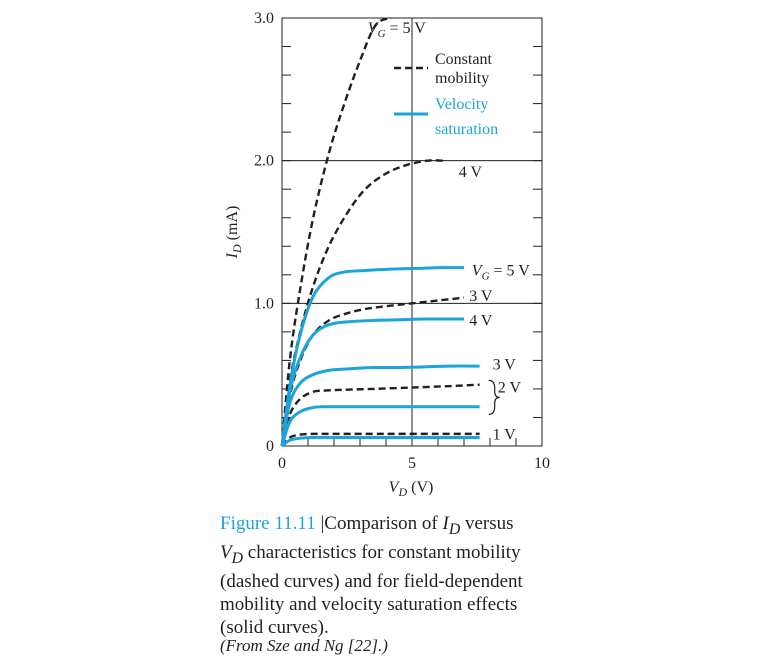 This screenshot has width=770, height=671. I want to click on caption-sub-d2: D, so click(237, 558).